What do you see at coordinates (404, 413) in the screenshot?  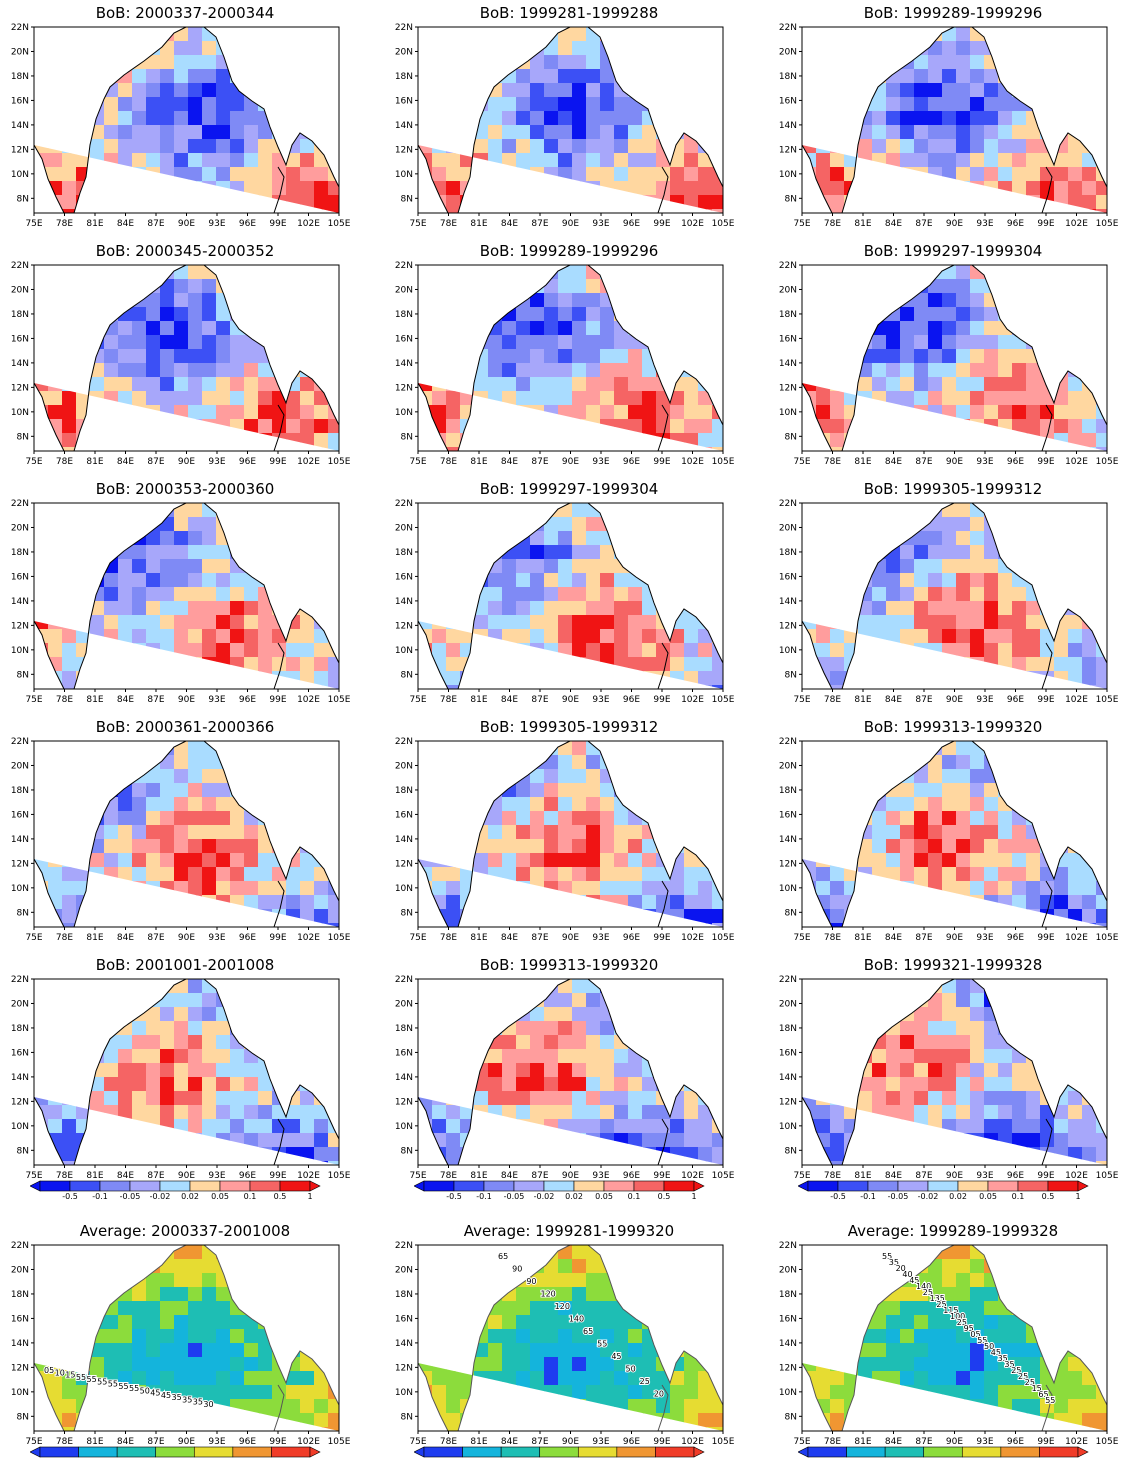 I see `lat-tick-label: 10N` at bounding box center [404, 413].